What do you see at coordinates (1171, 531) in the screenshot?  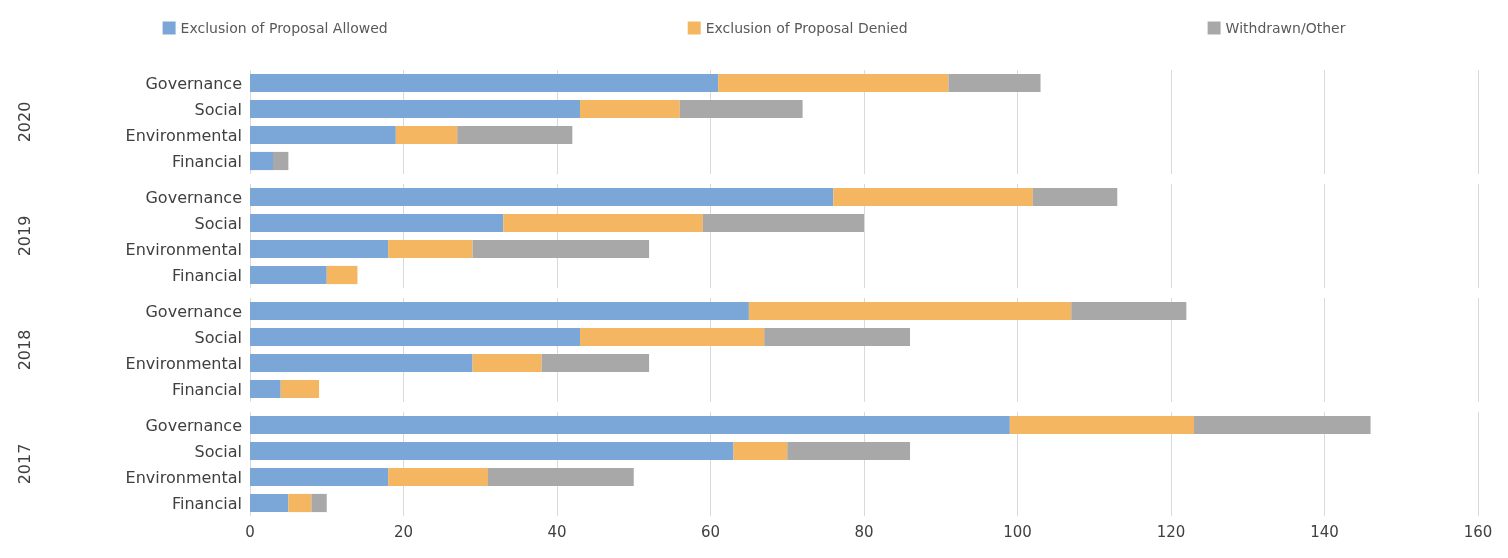 I see `x-tick-label: 120` at bounding box center [1171, 531].